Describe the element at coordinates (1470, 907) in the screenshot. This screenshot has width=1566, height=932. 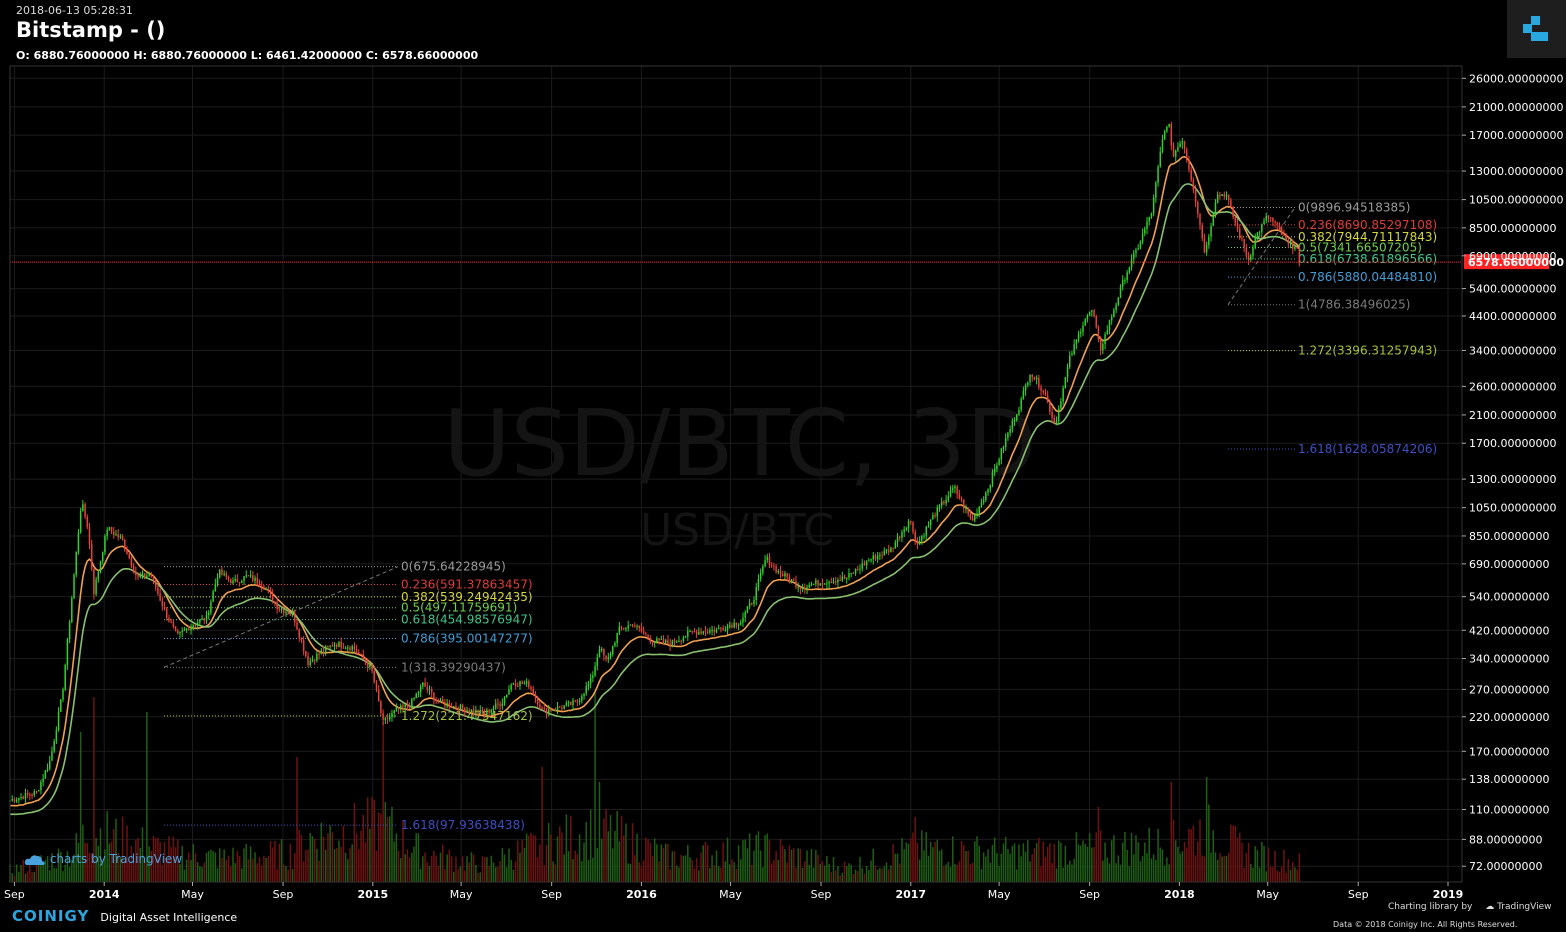
I see `charting-library-credit: Charting library by ☁ TradingView` at that location.